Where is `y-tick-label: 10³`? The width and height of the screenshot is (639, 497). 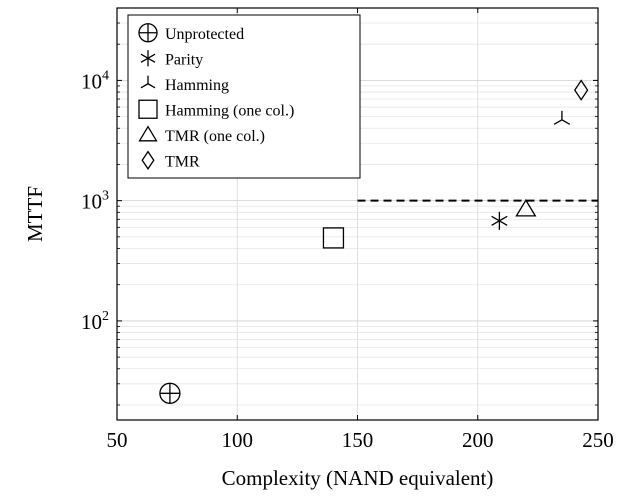
y-tick-label: 10³ is located at coordinates (95, 201).